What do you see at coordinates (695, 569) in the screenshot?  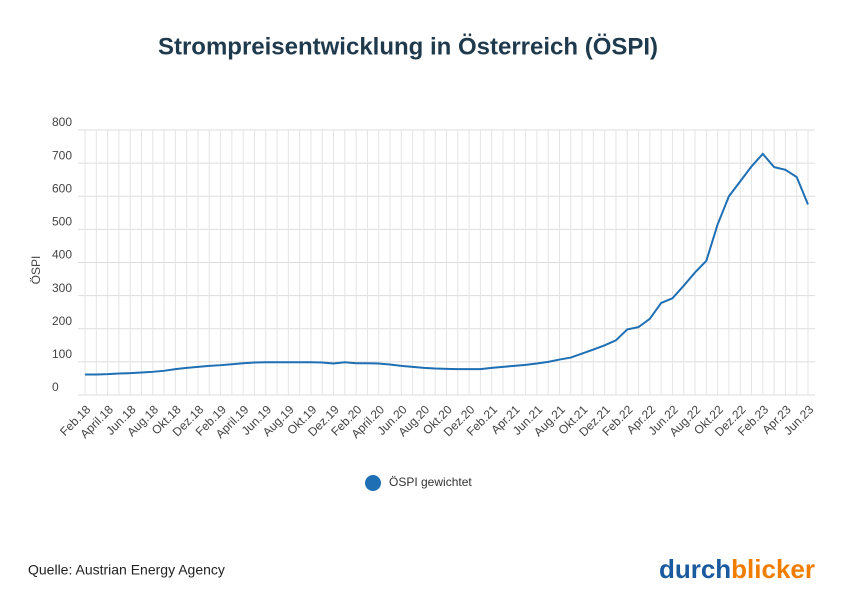 I see `logo-part: durch` at bounding box center [695, 569].